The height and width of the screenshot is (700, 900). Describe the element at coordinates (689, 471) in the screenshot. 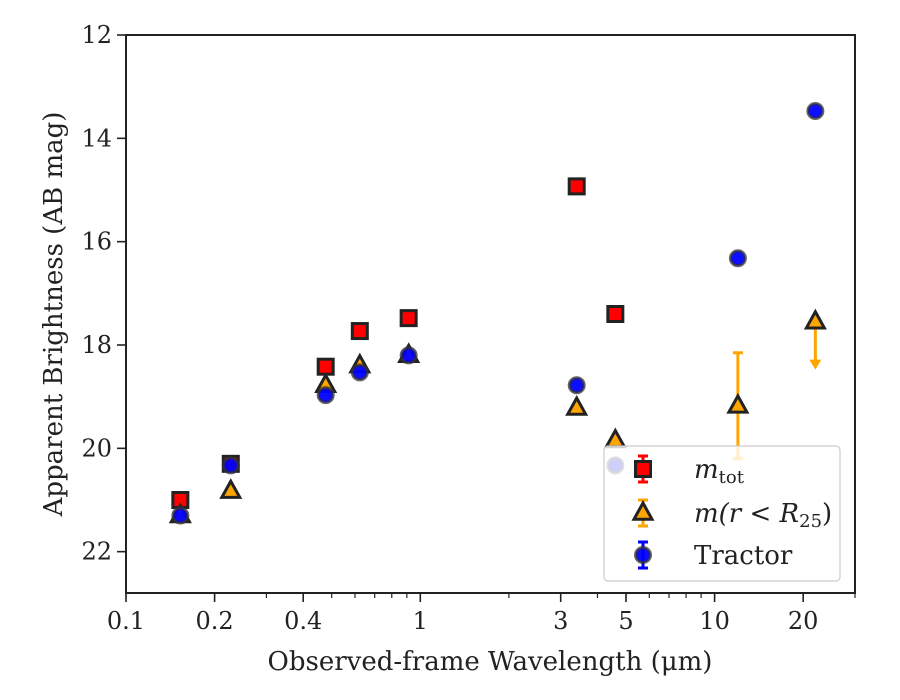

I see `legend-entry: mtot` at that location.